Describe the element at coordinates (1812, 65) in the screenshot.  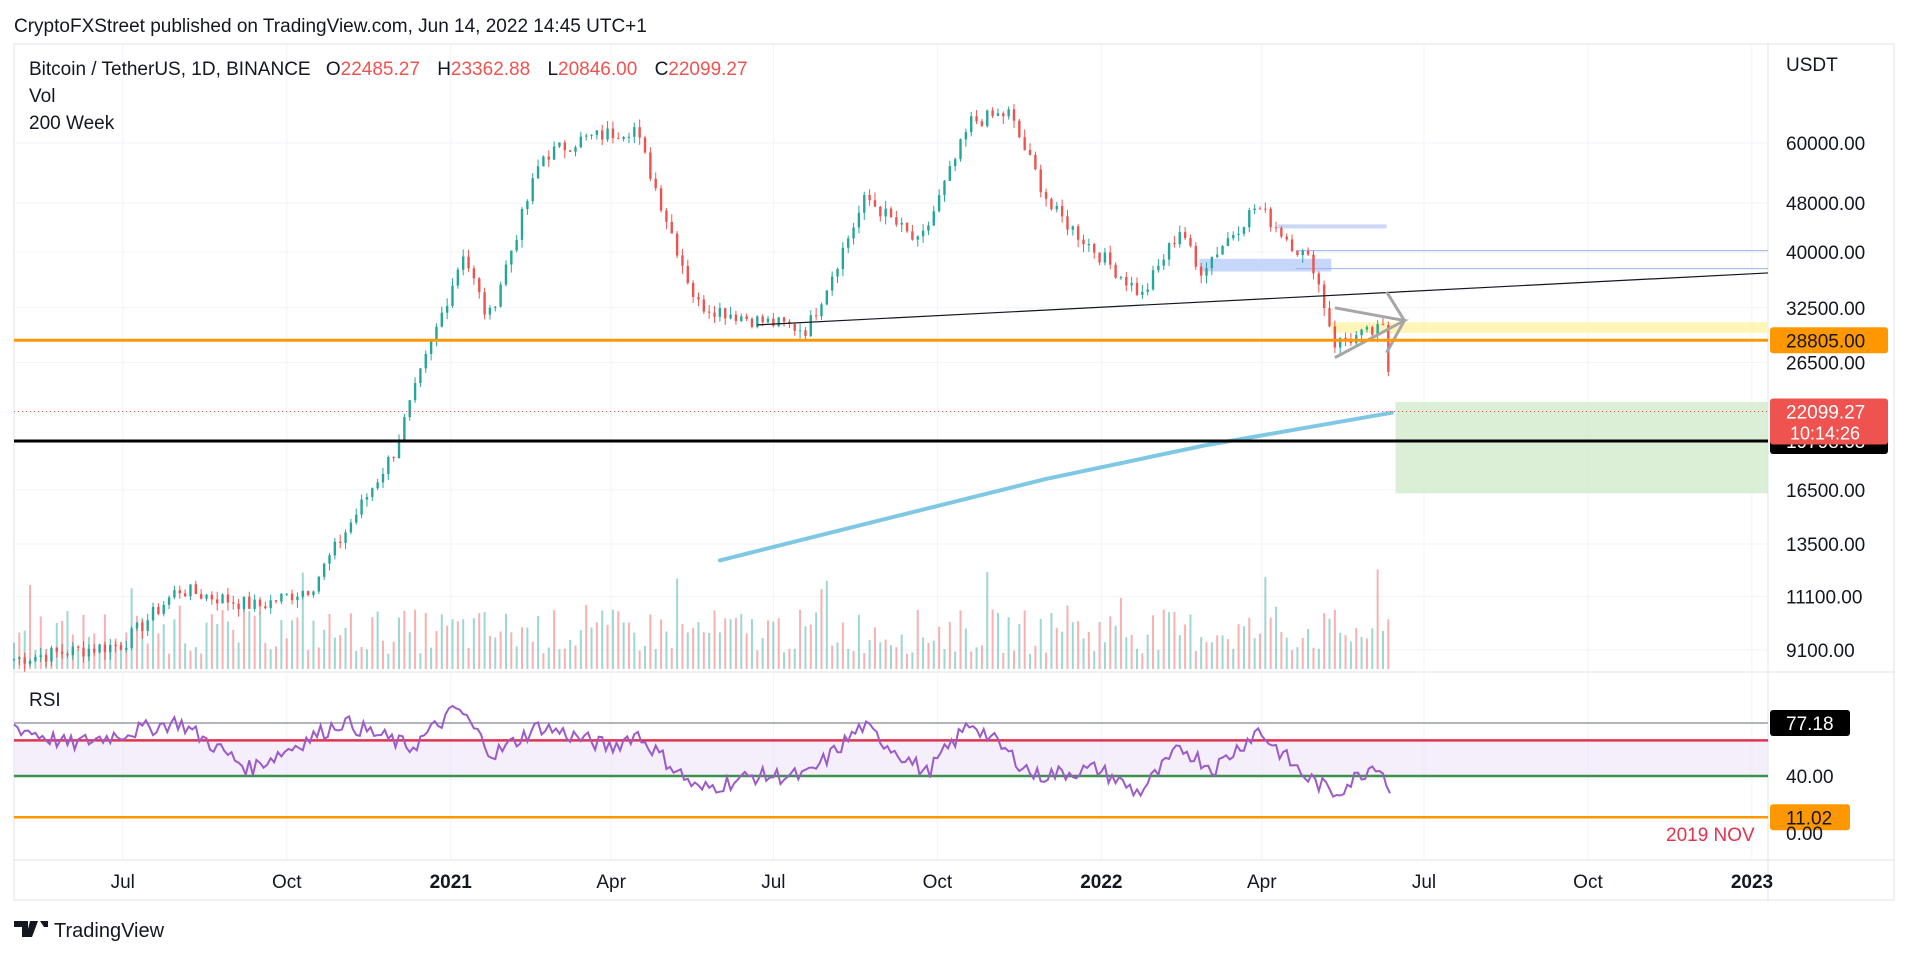
I see `currency-label: USDT` at that location.